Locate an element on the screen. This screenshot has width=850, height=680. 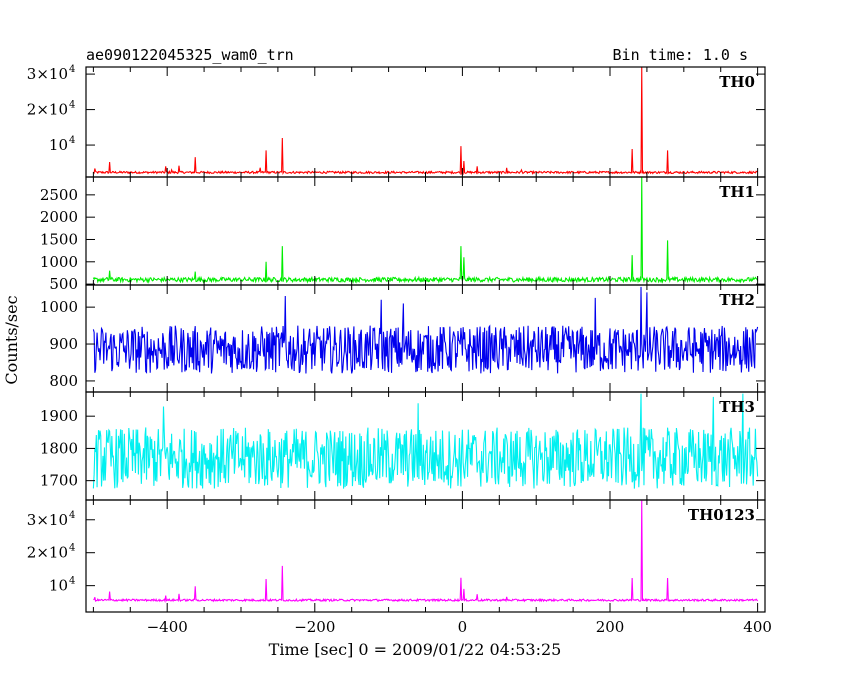
y-tick-label: 800 is located at coordinates (63, 381).